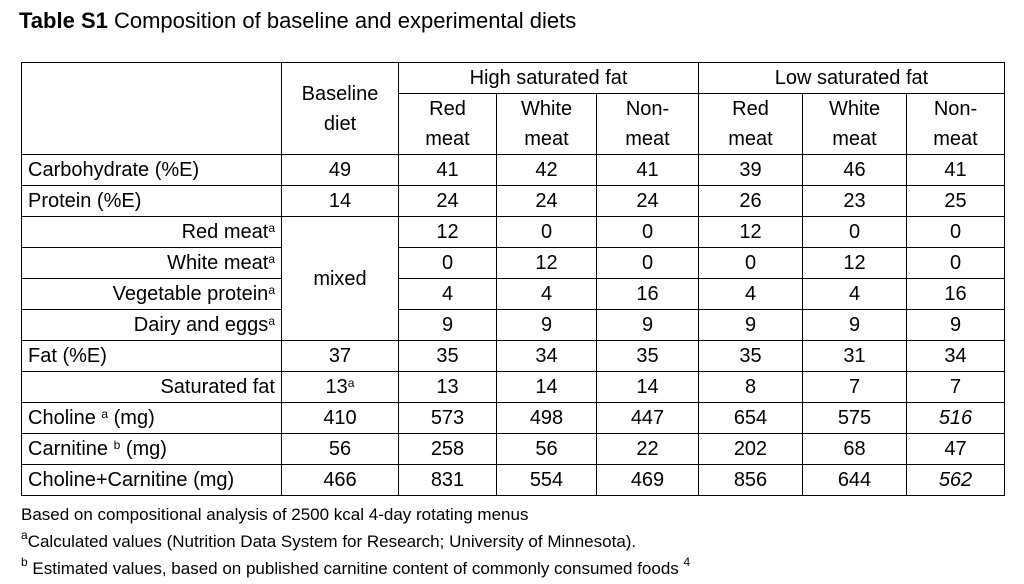 This screenshot has height=584, width=1024. Describe the element at coordinates (151, 108) in the screenshot. I see `corner-cell` at that location.